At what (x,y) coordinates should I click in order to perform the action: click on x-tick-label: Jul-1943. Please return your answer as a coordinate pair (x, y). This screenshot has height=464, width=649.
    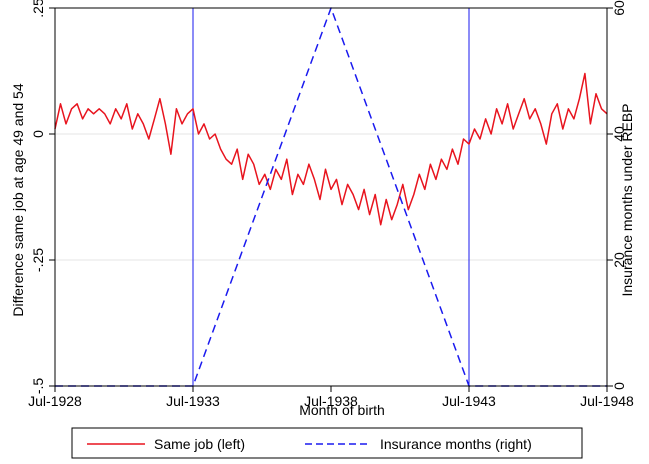
    Looking at the image, I should click on (469, 401).